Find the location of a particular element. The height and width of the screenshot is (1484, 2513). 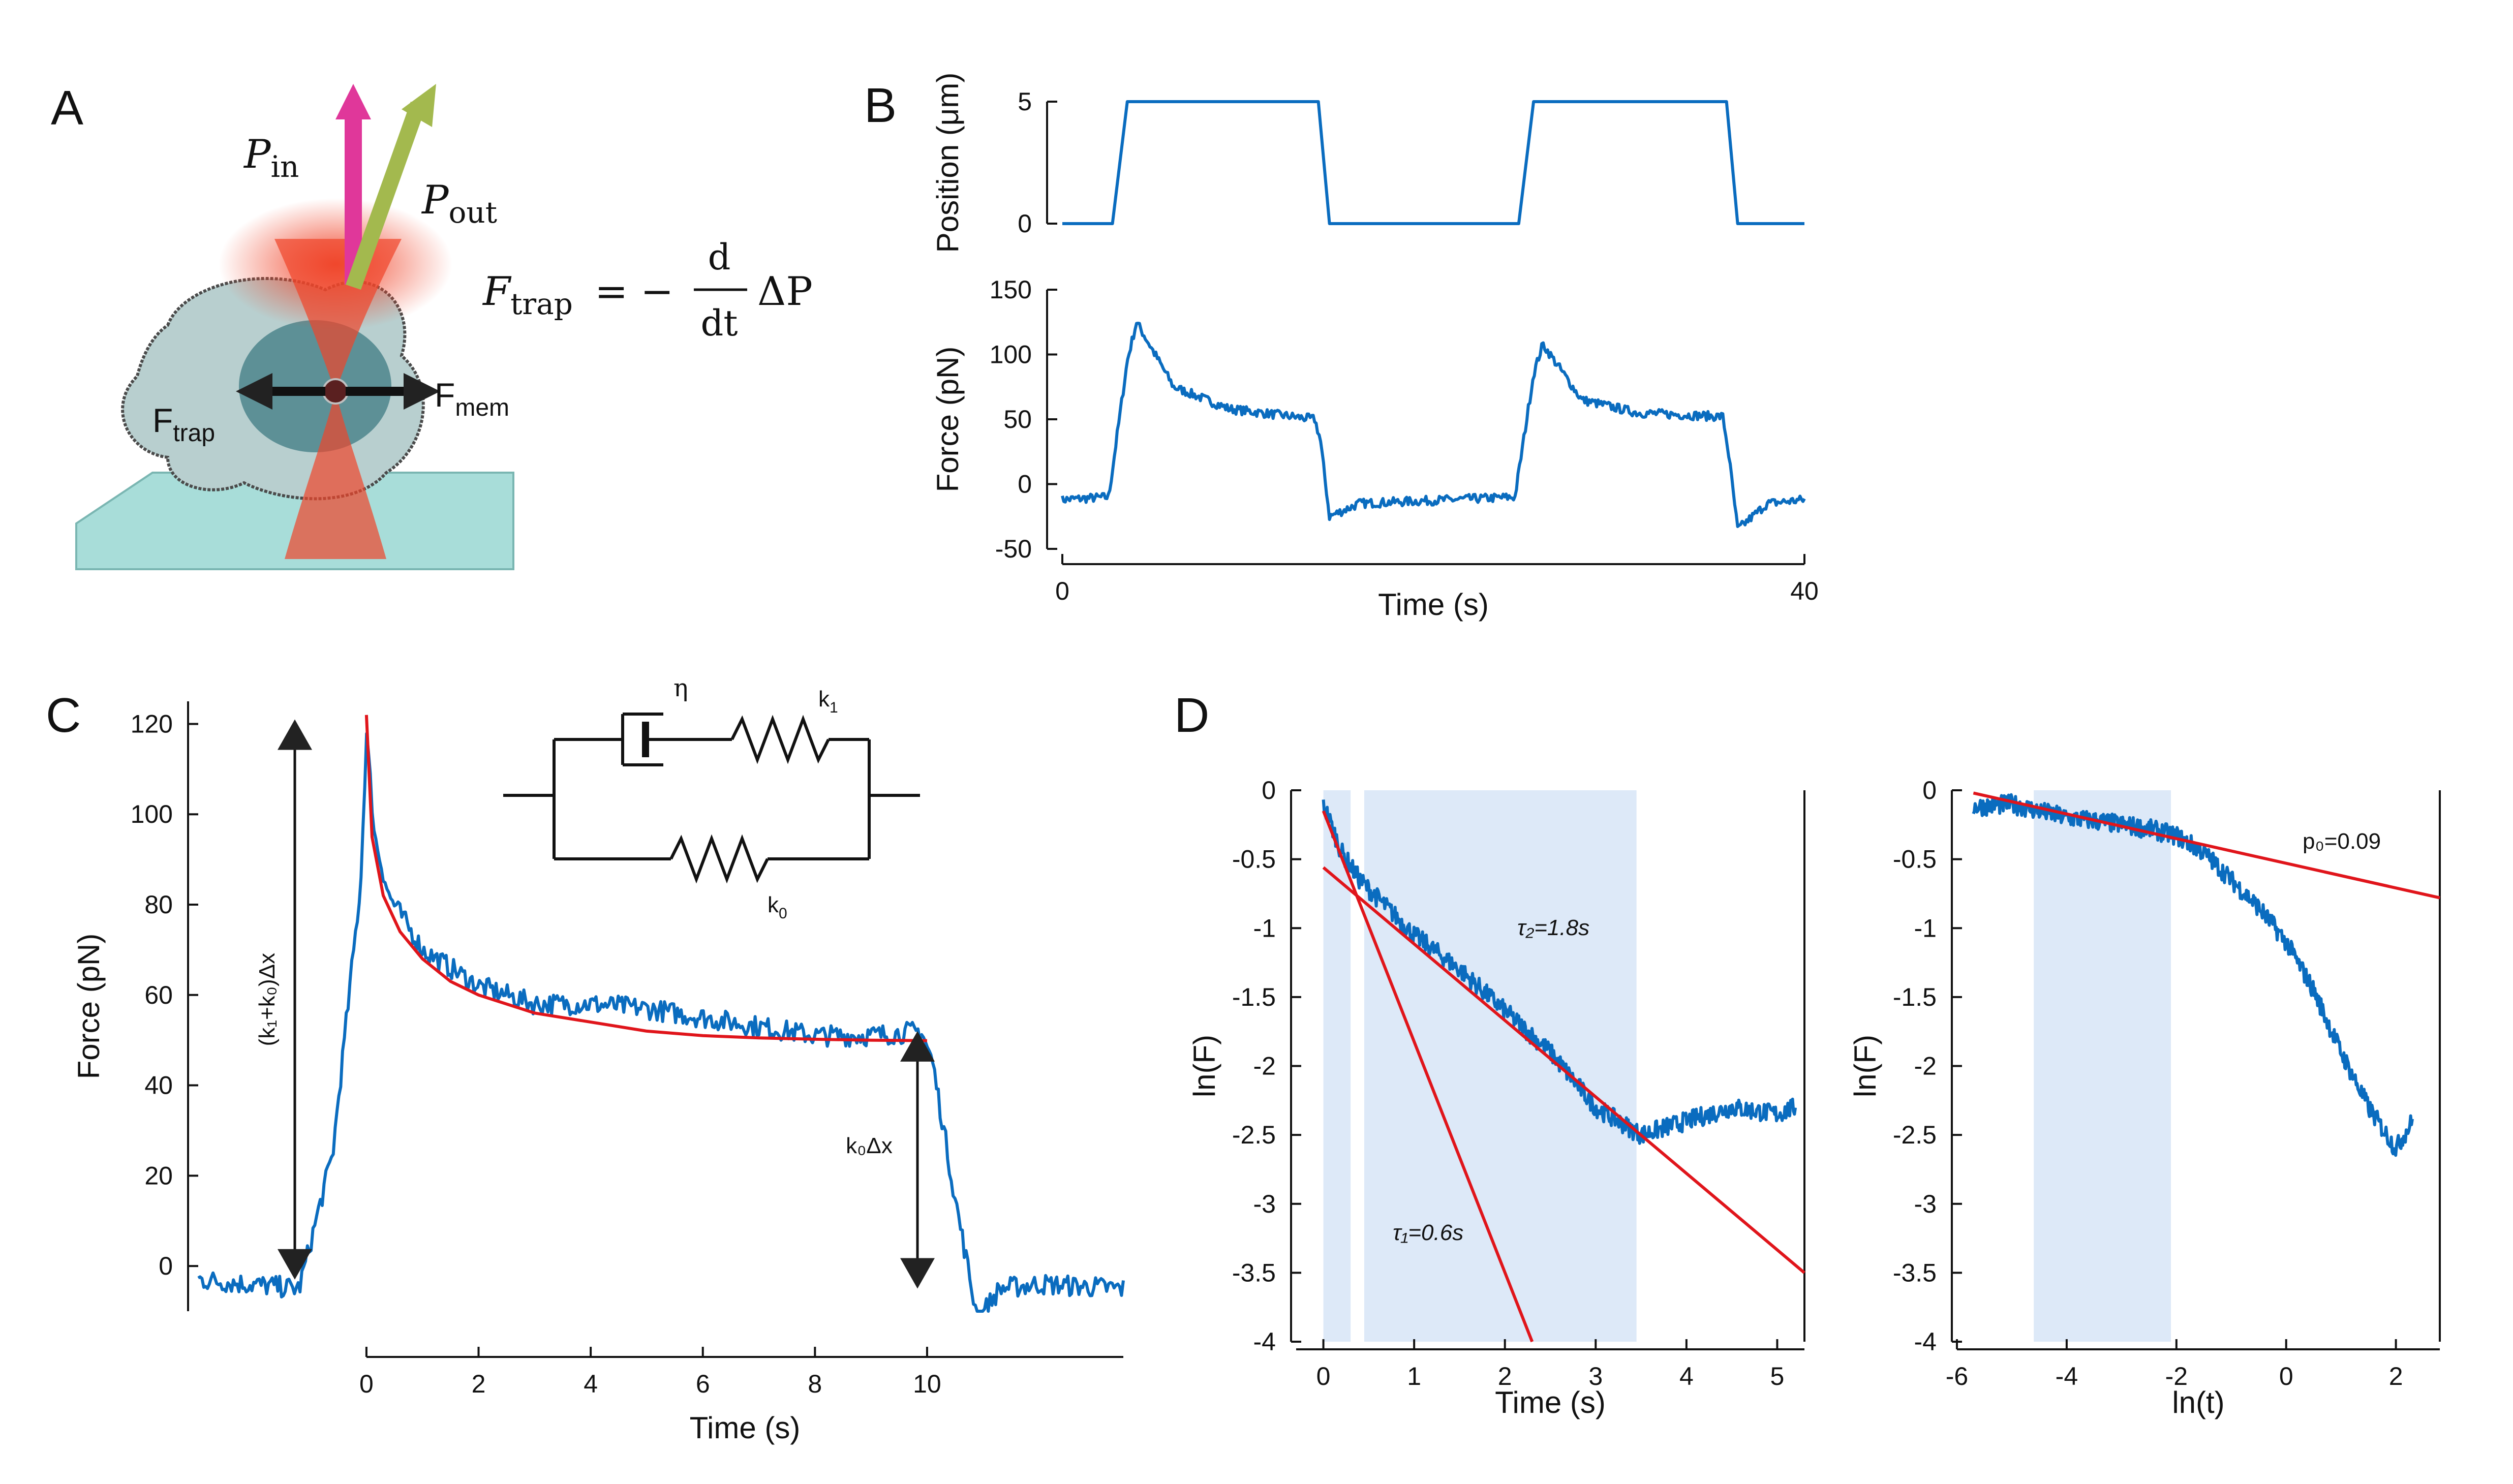

y-tick-label: 150 is located at coordinates (1011, 289).